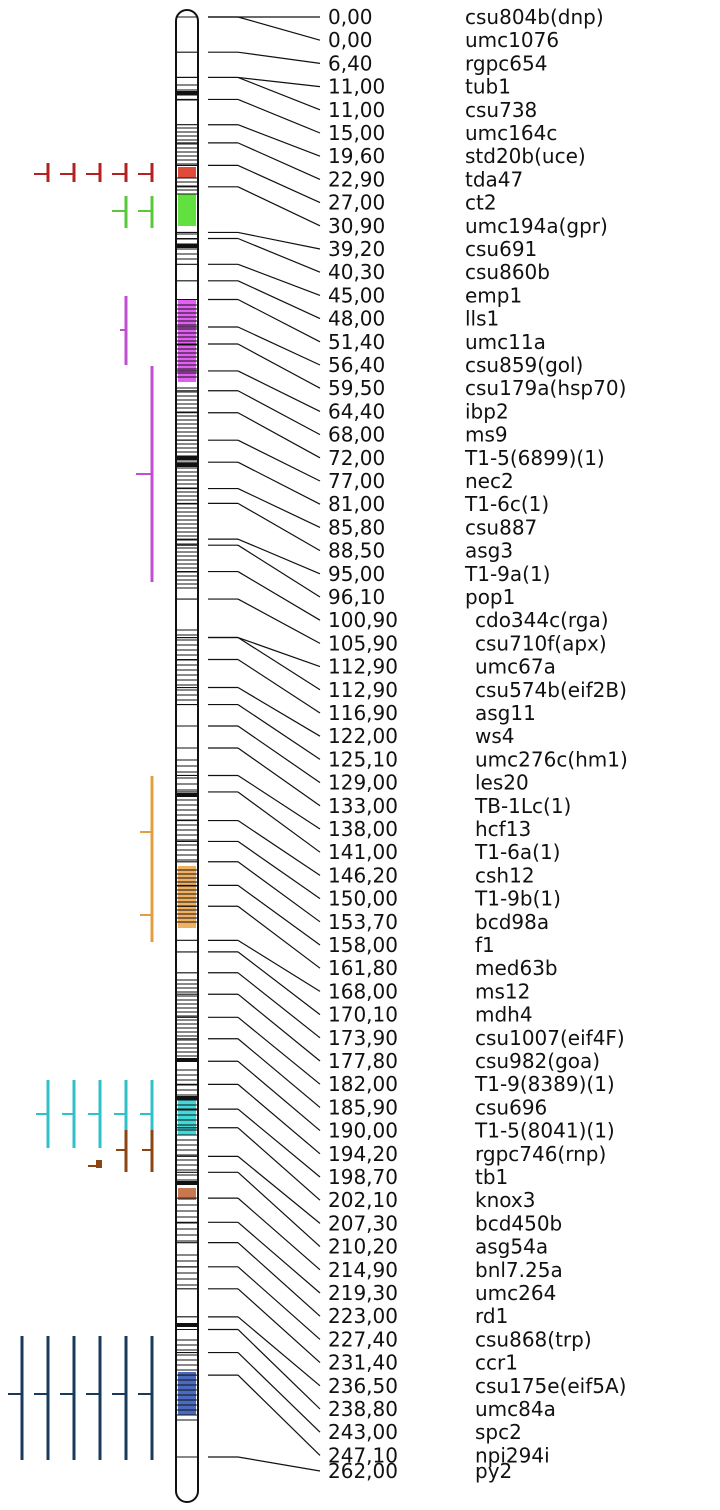  Describe the element at coordinates (487, 411) in the screenshot. I see `marker-name: ibp2` at that location.